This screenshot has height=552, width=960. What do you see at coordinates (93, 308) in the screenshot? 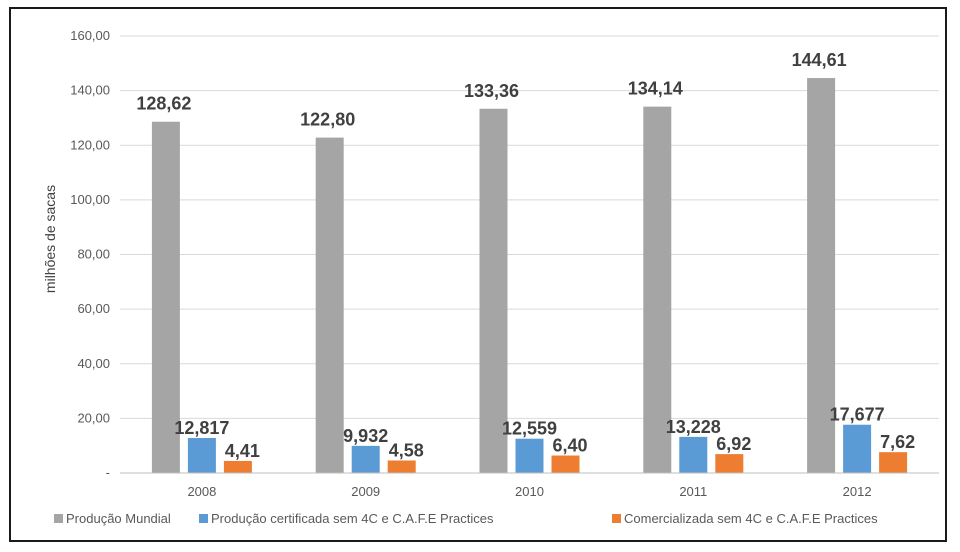
I see `y-tick-label: 60,00` at bounding box center [93, 308].